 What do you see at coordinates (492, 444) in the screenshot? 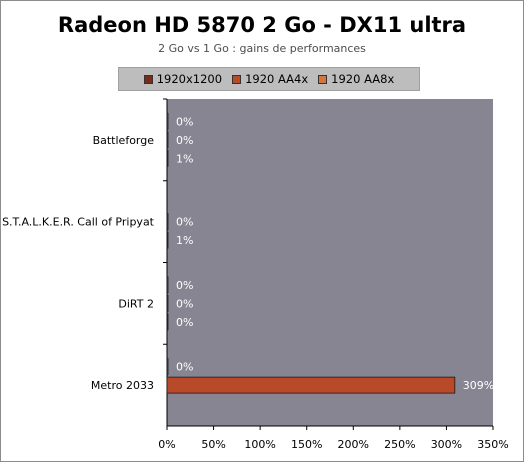
I see `x-tick-label: 350%` at bounding box center [492, 444].